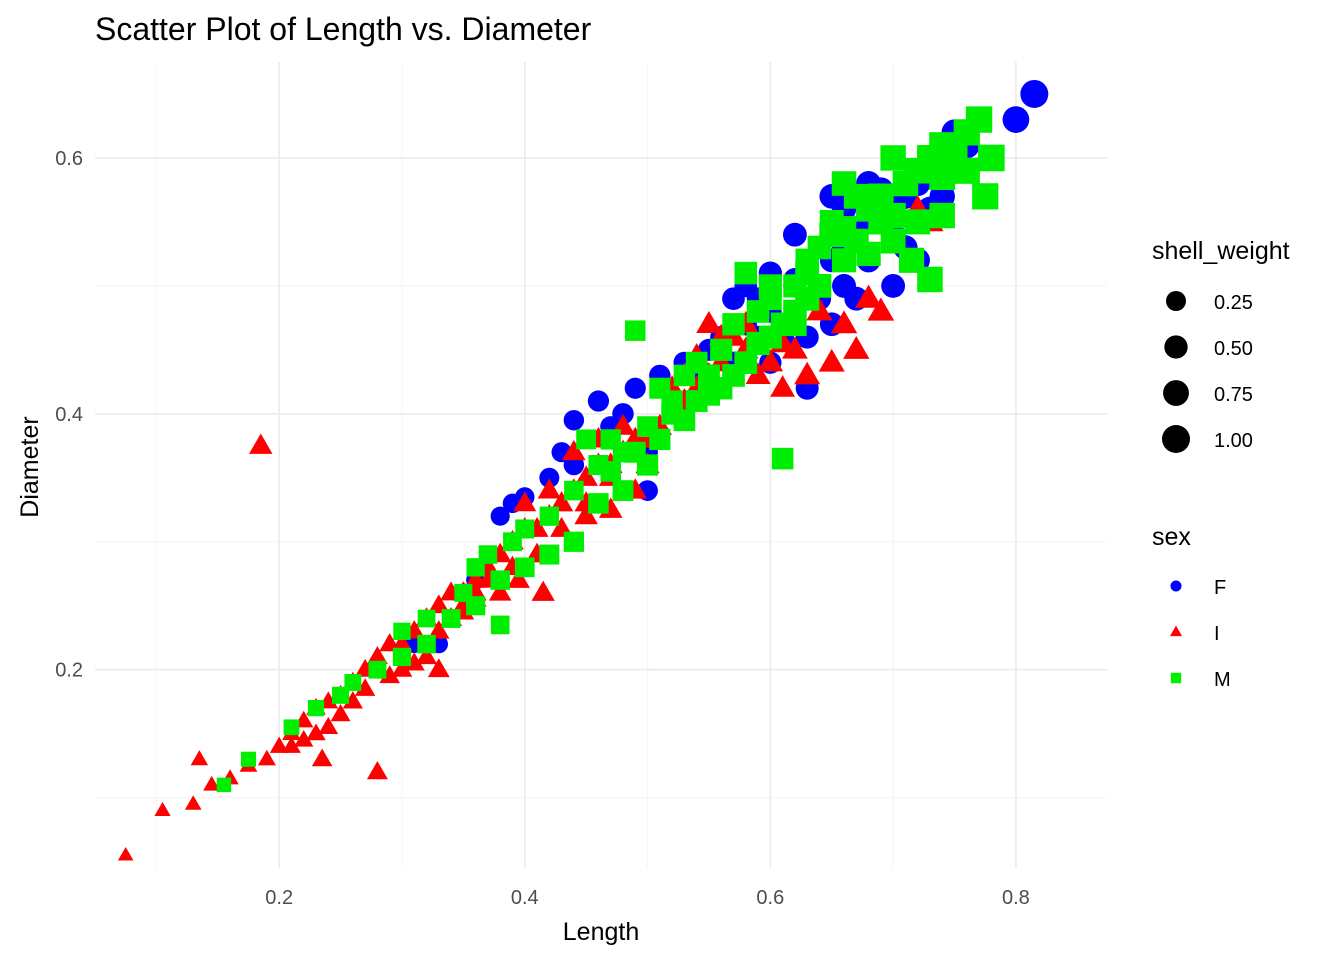  What do you see at coordinates (1217, 634) in the screenshot?
I see `shape-legend-label: I` at bounding box center [1217, 634].